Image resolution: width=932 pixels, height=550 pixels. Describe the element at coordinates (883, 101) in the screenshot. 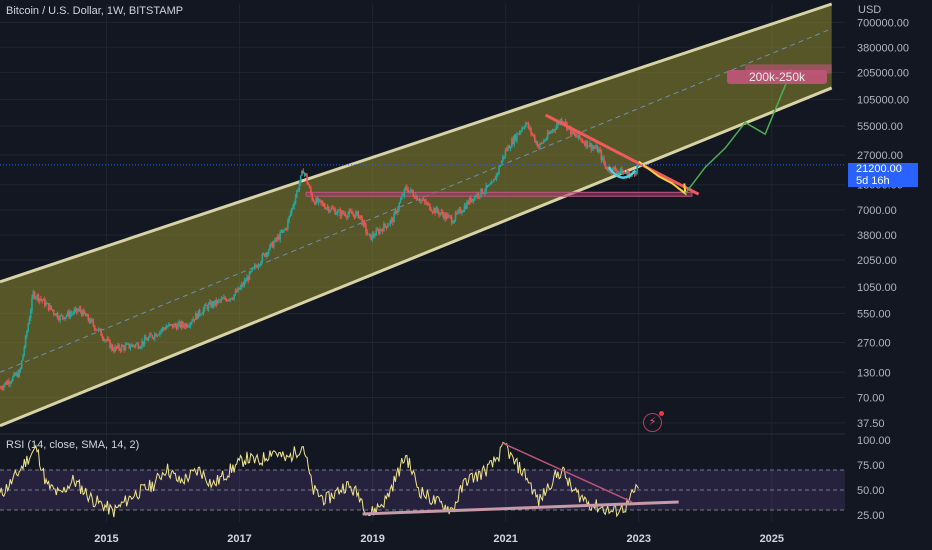

I see `price-axis-label: 105000.00` at that location.